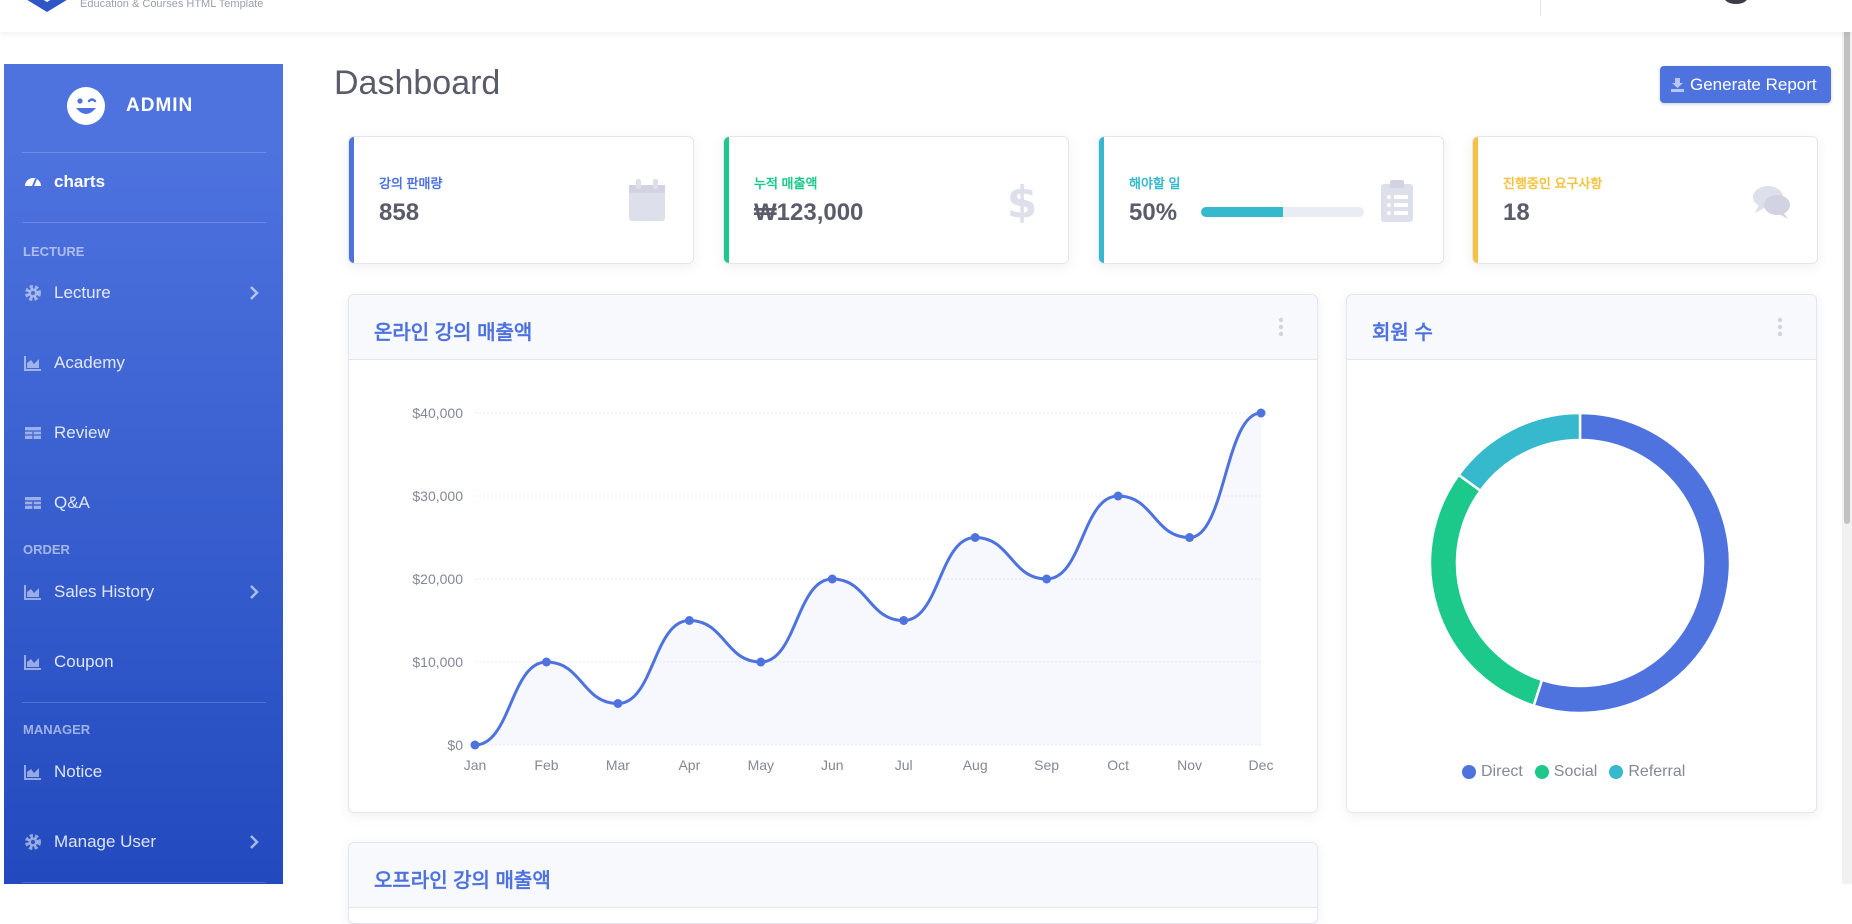 This screenshot has width=1852, height=924. What do you see at coordinates (1271, 200) in the screenshot?
I see `kpi-card-todo: 해야할 일 50%` at bounding box center [1271, 200].